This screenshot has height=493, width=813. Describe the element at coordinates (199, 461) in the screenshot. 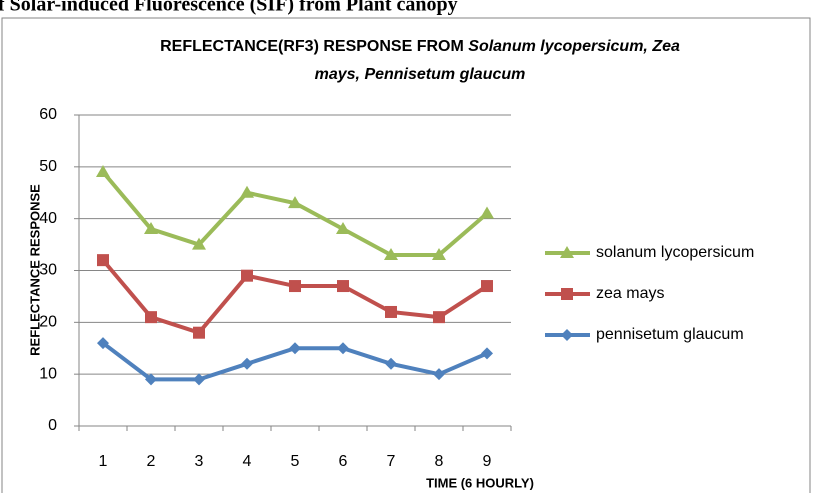

I see `x-tick-label: 3` at that location.